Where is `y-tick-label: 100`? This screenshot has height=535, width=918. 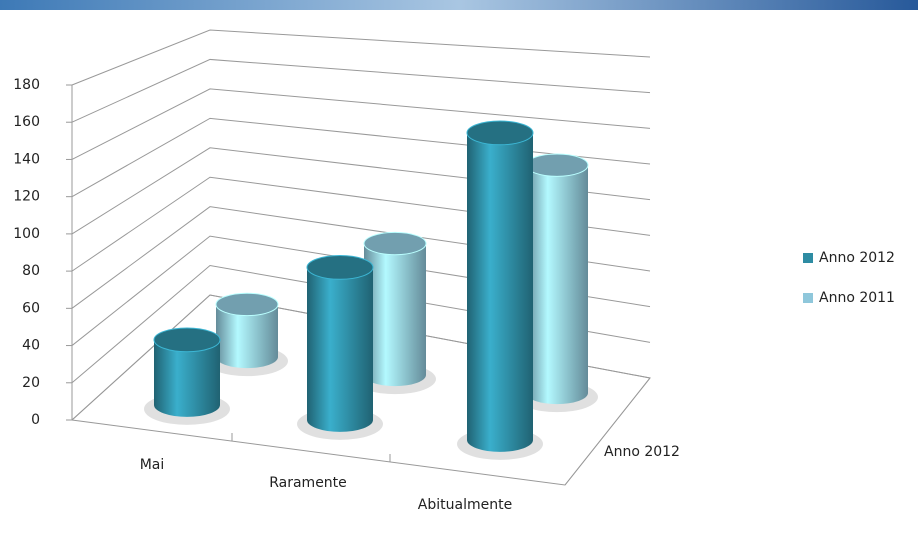 y-tick-label: 100 is located at coordinates (26, 234).